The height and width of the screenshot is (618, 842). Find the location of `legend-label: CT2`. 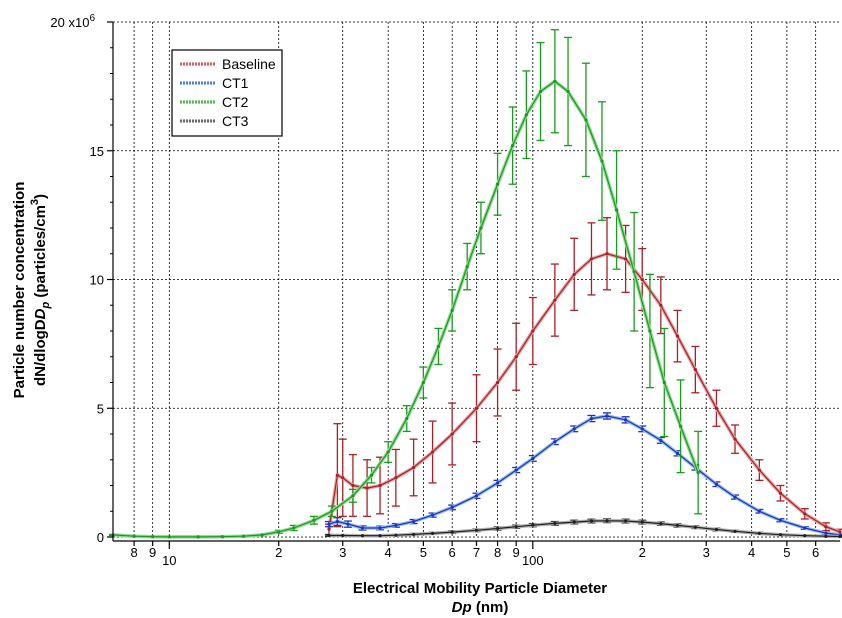

legend-label: CT2 is located at coordinates (235, 102).